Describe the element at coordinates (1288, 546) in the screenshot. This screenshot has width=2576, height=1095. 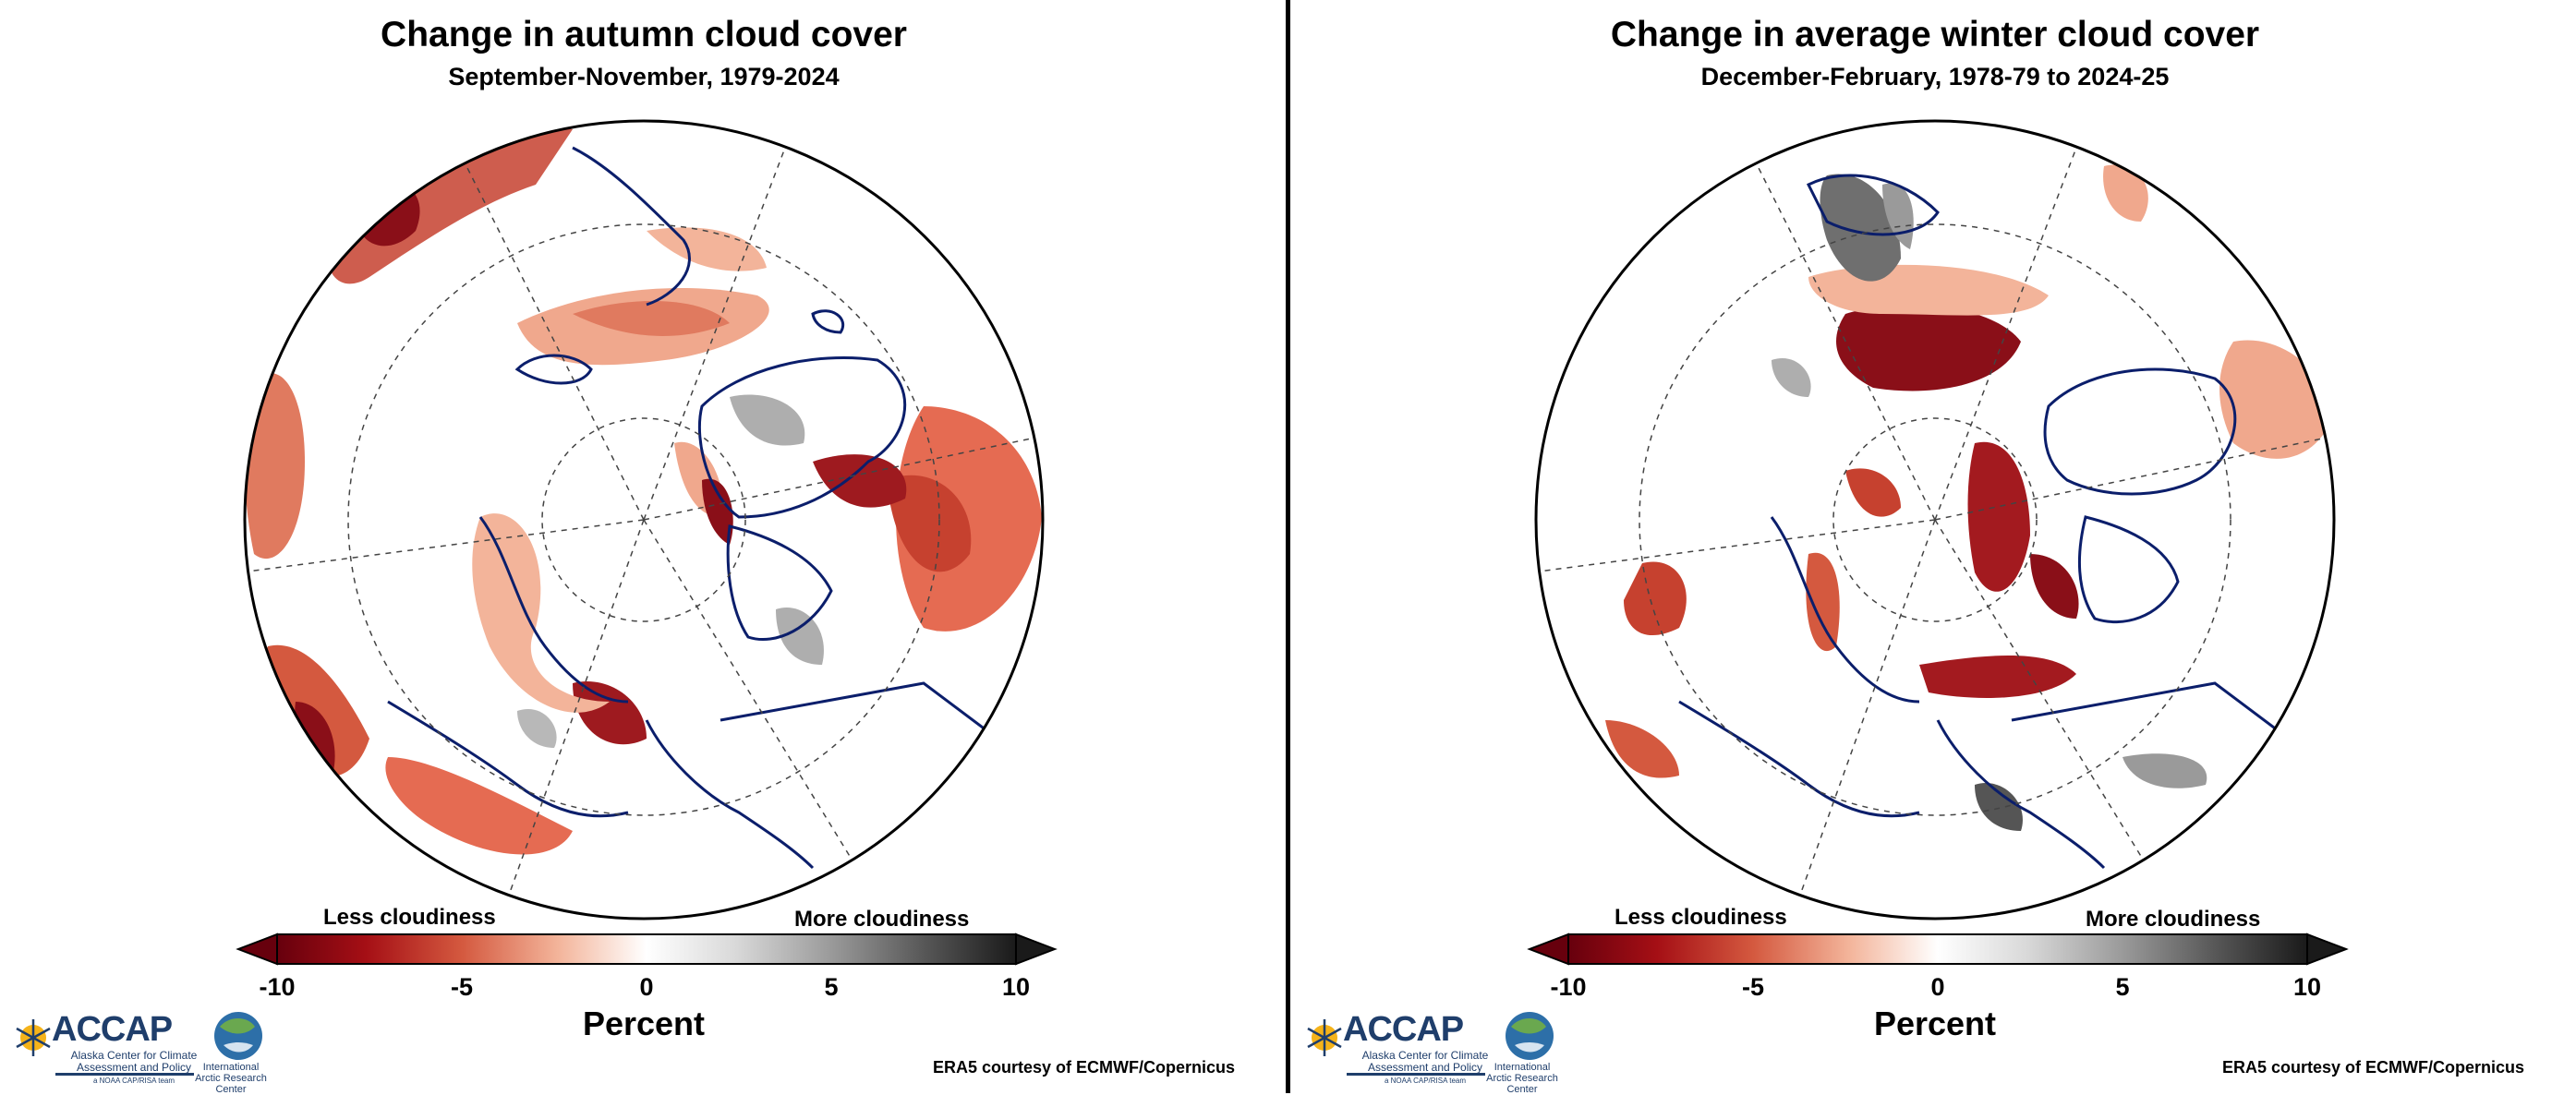
I see `panel-divider` at that location.